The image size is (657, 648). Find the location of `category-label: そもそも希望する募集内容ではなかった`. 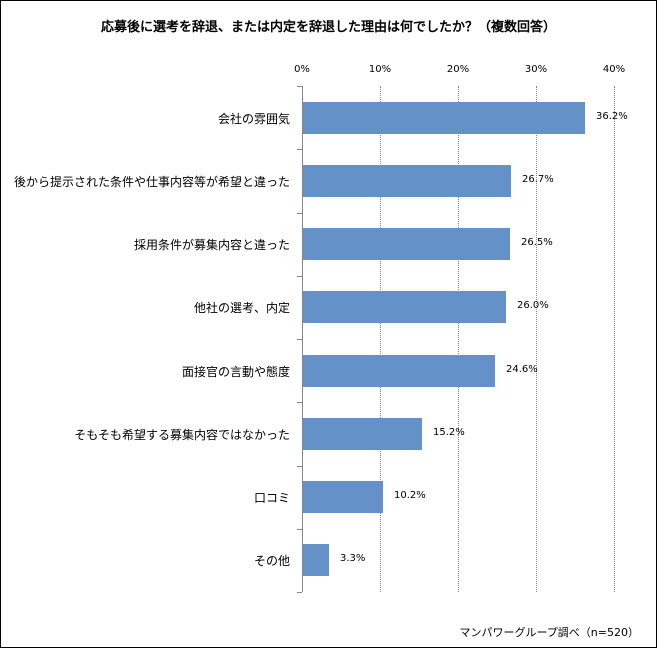

category-label: そもそも希望する募集内容ではなかった is located at coordinates (182, 435).